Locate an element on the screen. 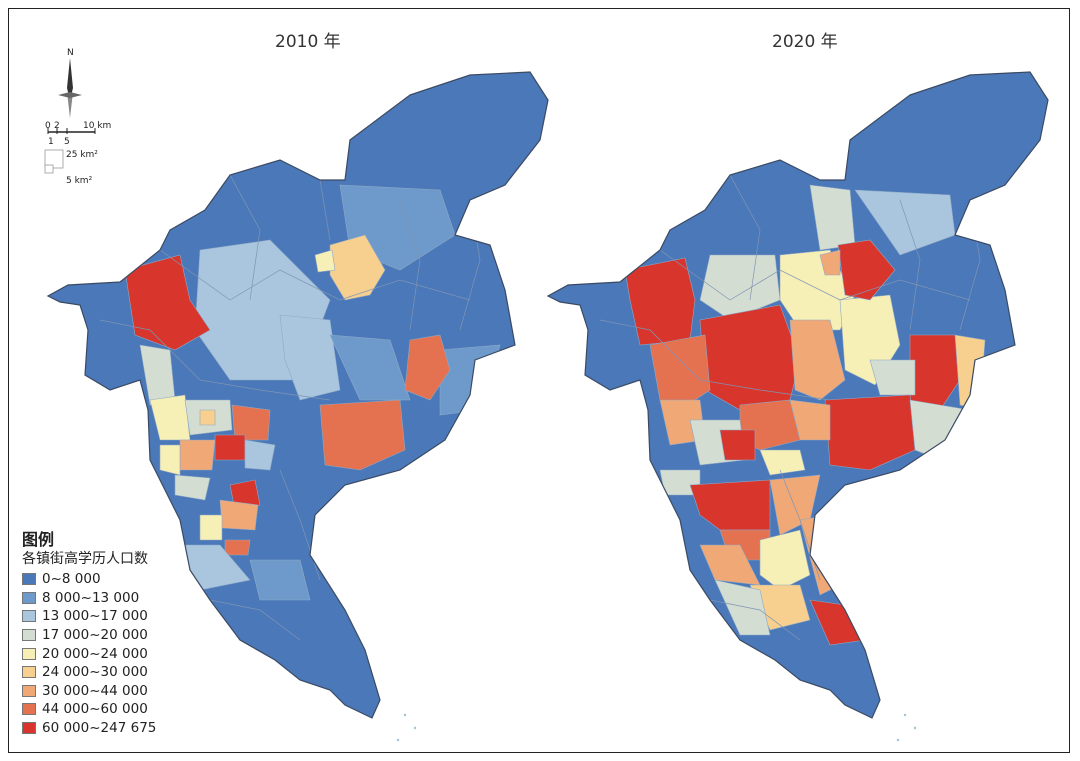 The height and width of the screenshot is (761, 1080). area-label-5: 5 km² is located at coordinates (79, 181).